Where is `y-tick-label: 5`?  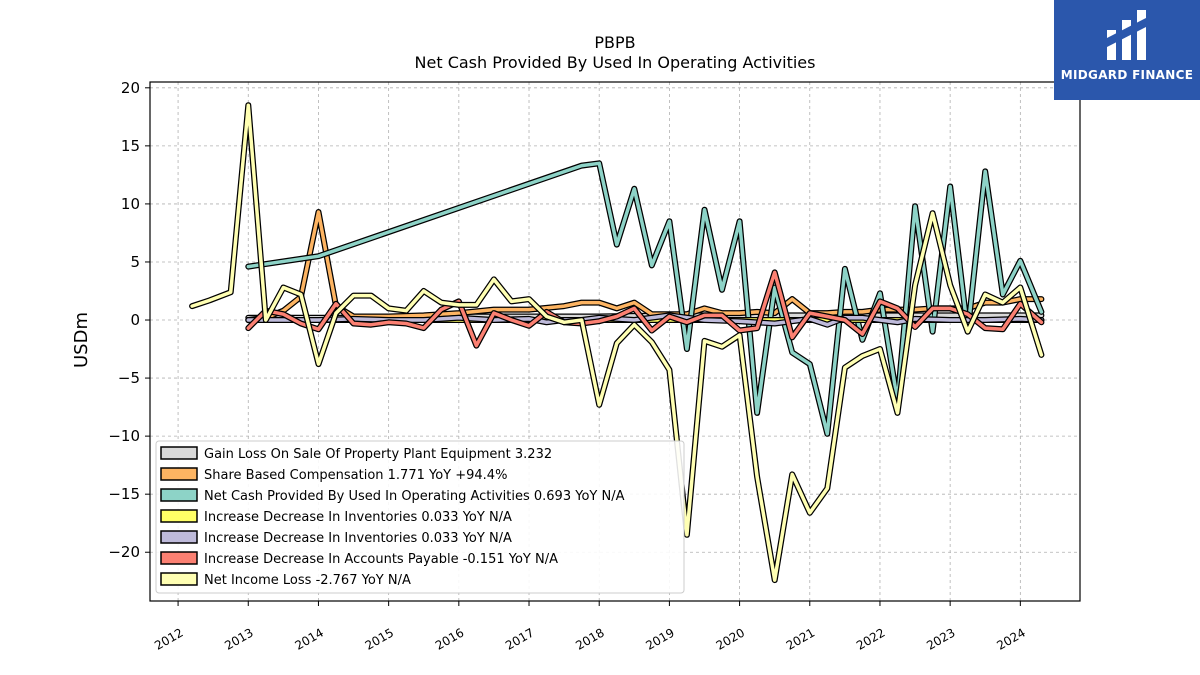
y-tick-label: 5 is located at coordinates (135, 262).